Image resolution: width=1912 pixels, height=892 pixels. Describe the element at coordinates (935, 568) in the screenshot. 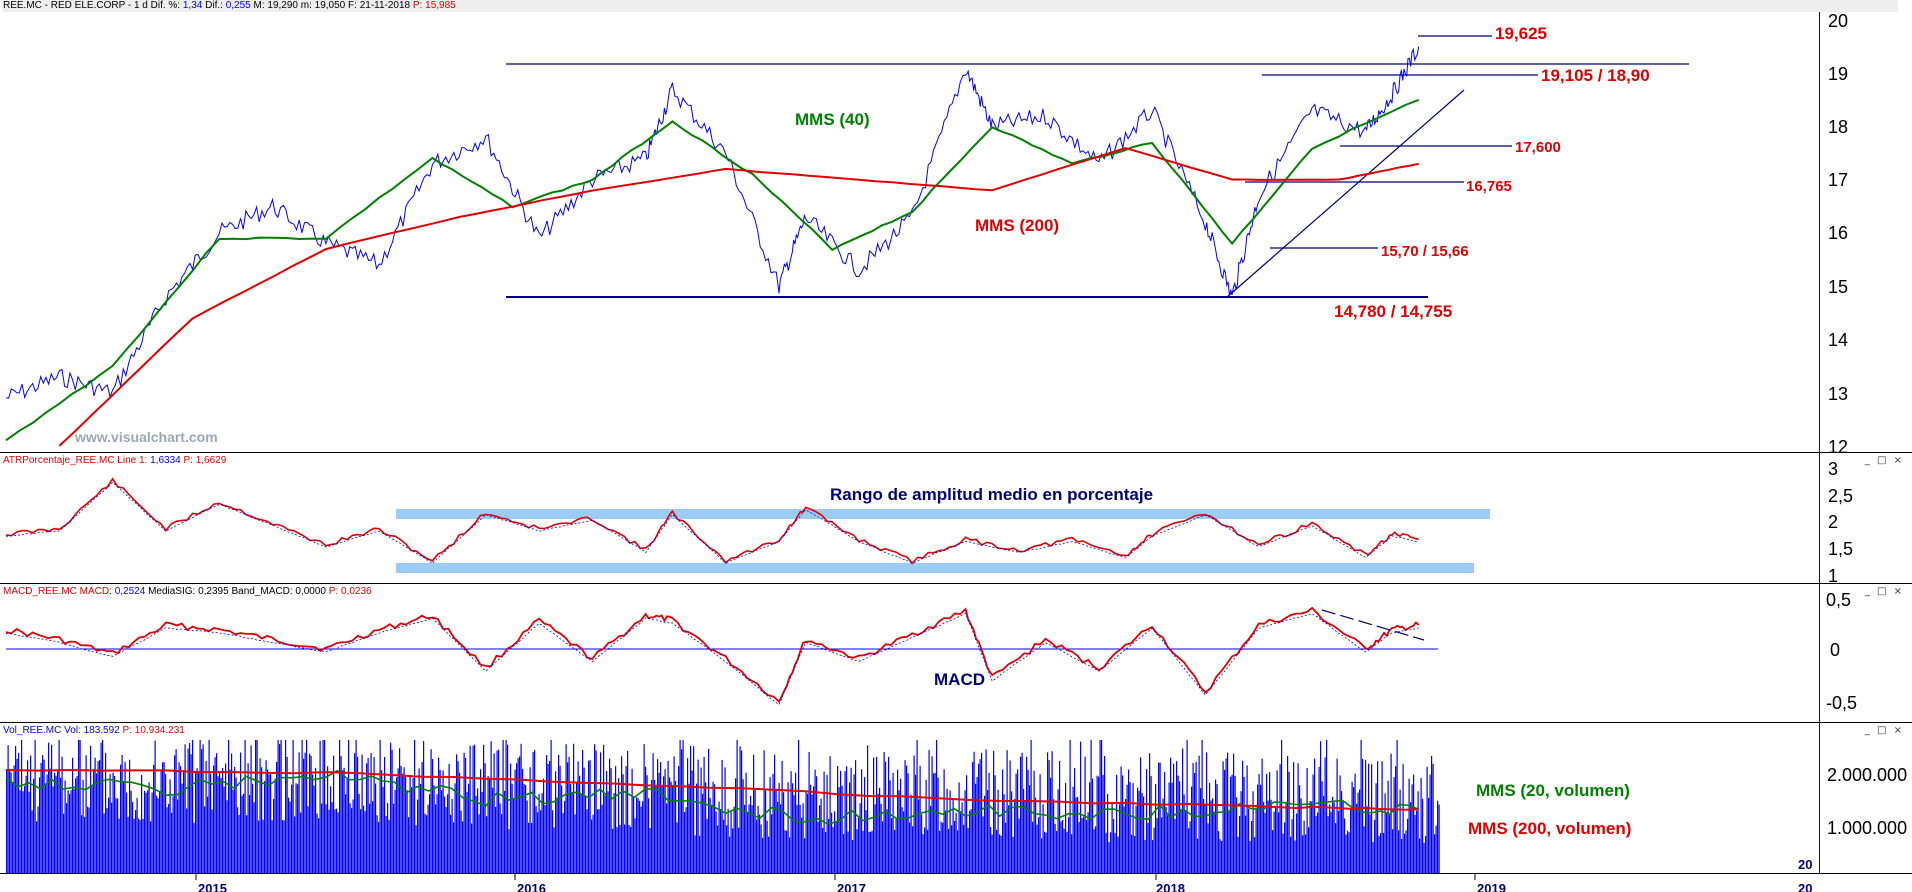

I see `atr-band-lower` at that location.